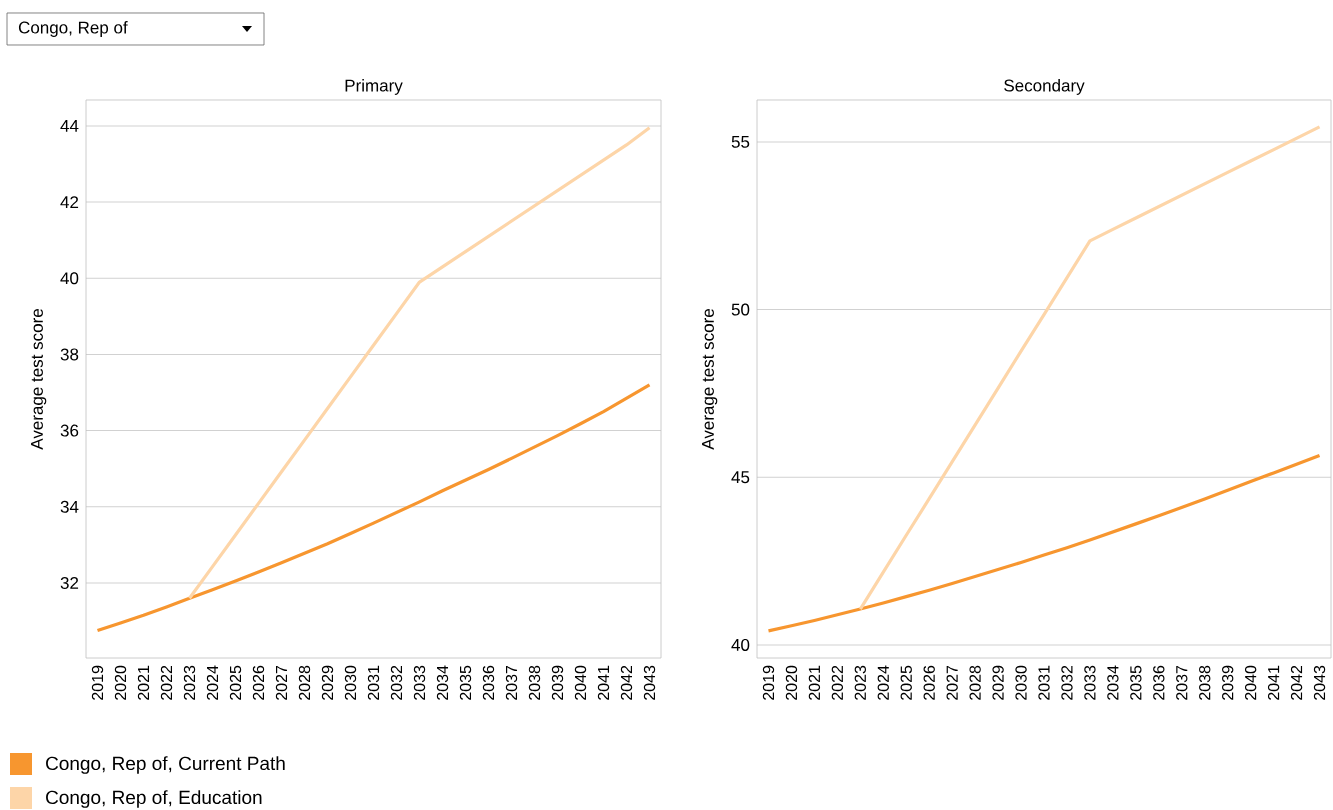  Describe the element at coordinates (740, 477) in the screenshot. I see `y-tick-label: 45` at that location.